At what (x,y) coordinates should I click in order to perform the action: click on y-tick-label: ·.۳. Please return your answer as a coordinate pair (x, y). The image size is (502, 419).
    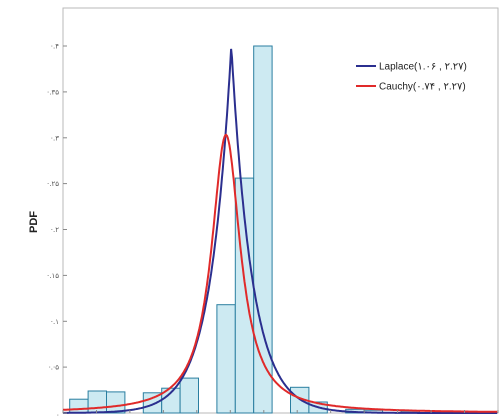
    Looking at the image, I should click on (55, 138).